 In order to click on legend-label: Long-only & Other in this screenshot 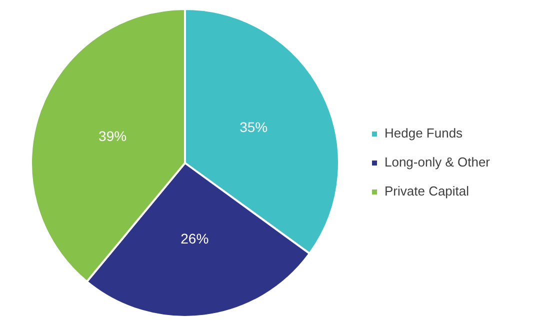, I will do `click(437, 162)`.